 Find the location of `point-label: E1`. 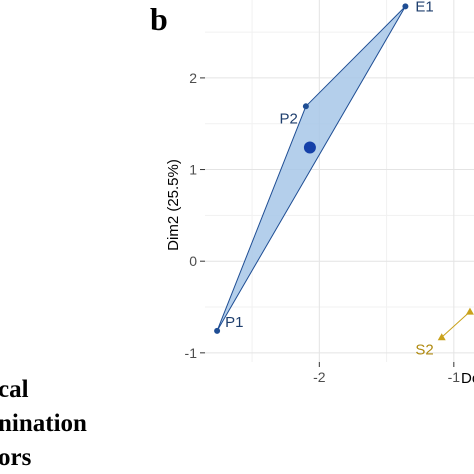

point-label: E1 is located at coordinates (424, 7).